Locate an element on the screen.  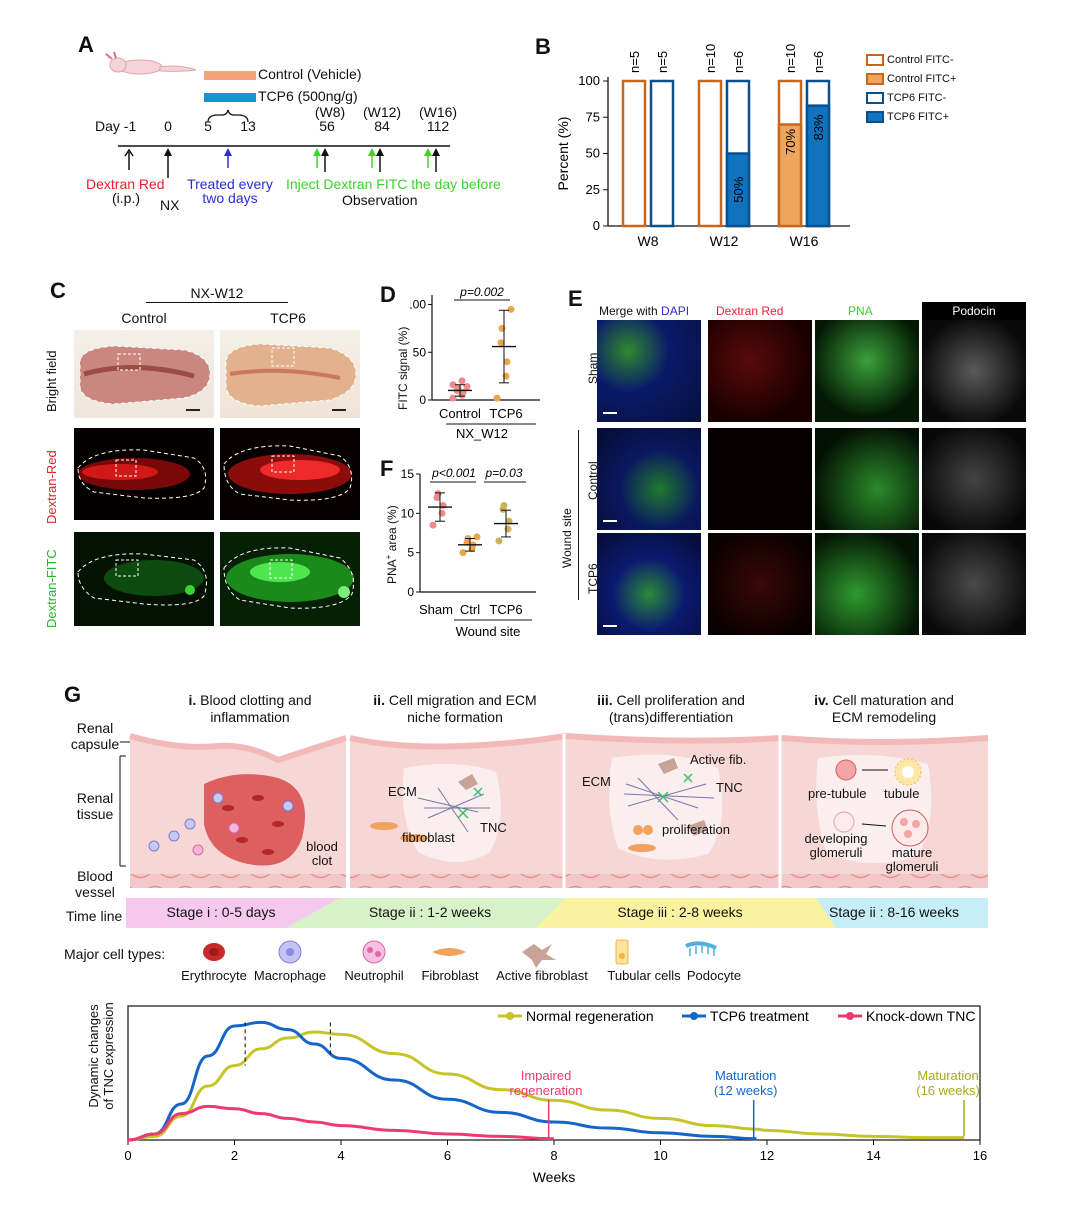
f-x-ctrl: Ctrl is located at coordinates (470, 609).